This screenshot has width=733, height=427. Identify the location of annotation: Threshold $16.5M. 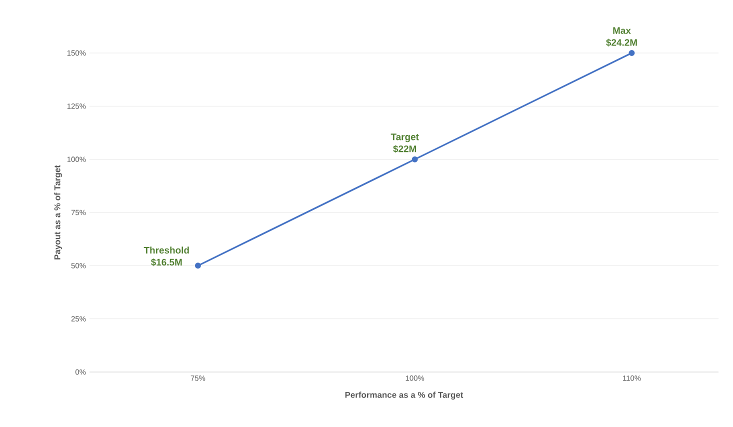
(166, 256).